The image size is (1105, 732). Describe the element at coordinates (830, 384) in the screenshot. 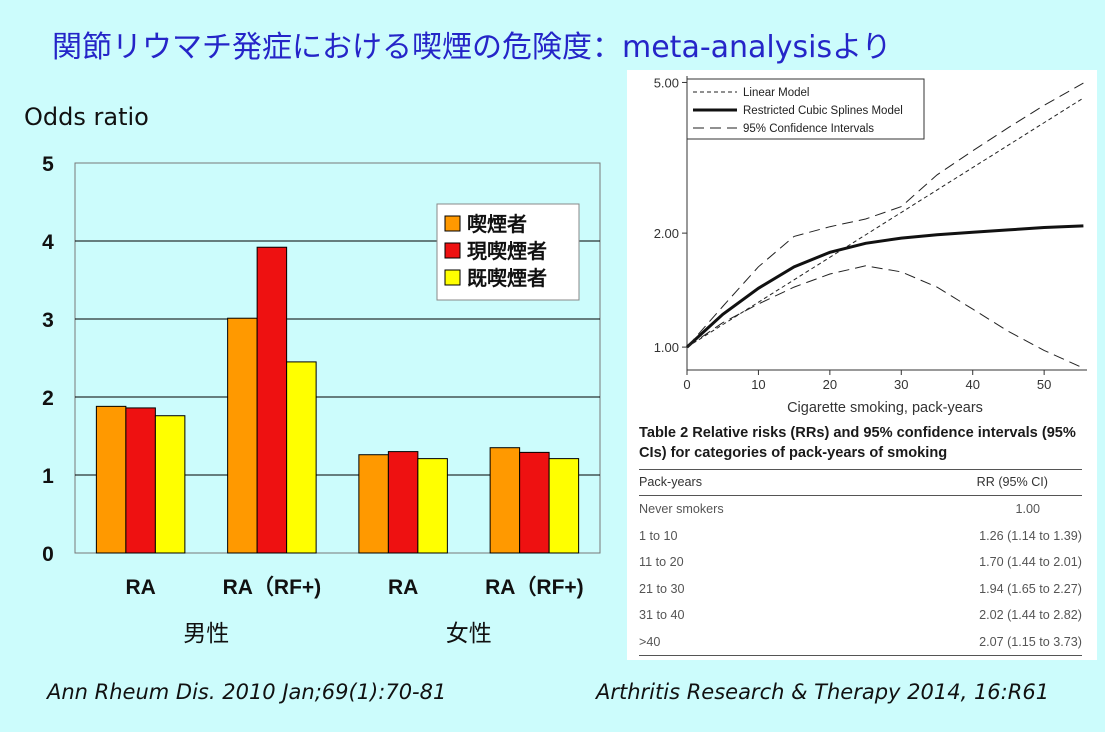

I see `x-tick-label: 20` at that location.